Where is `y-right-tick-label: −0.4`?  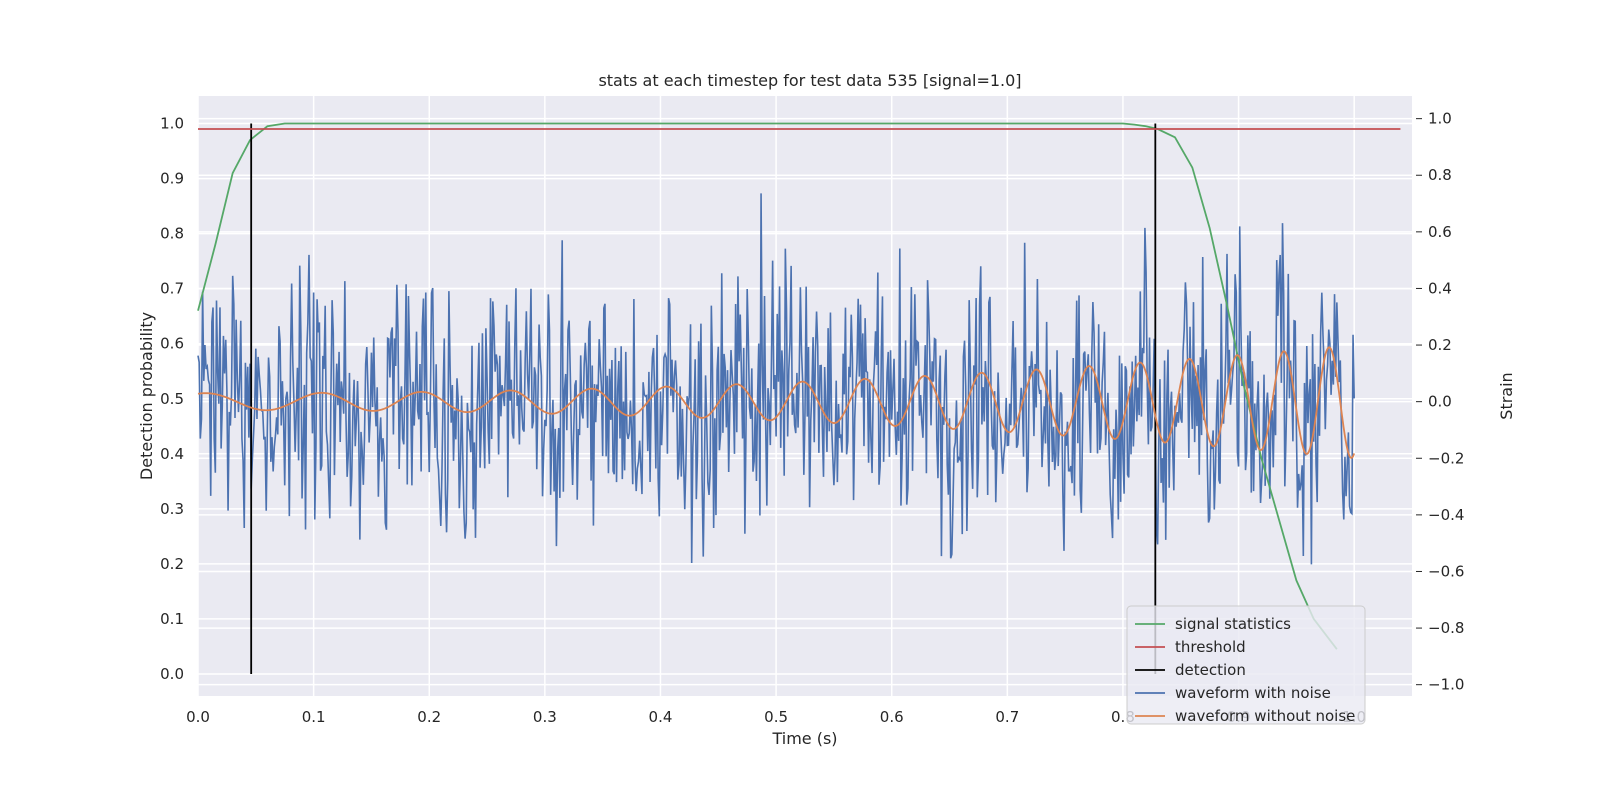
y-right-tick-label: −0.4 is located at coordinates (1446, 515).